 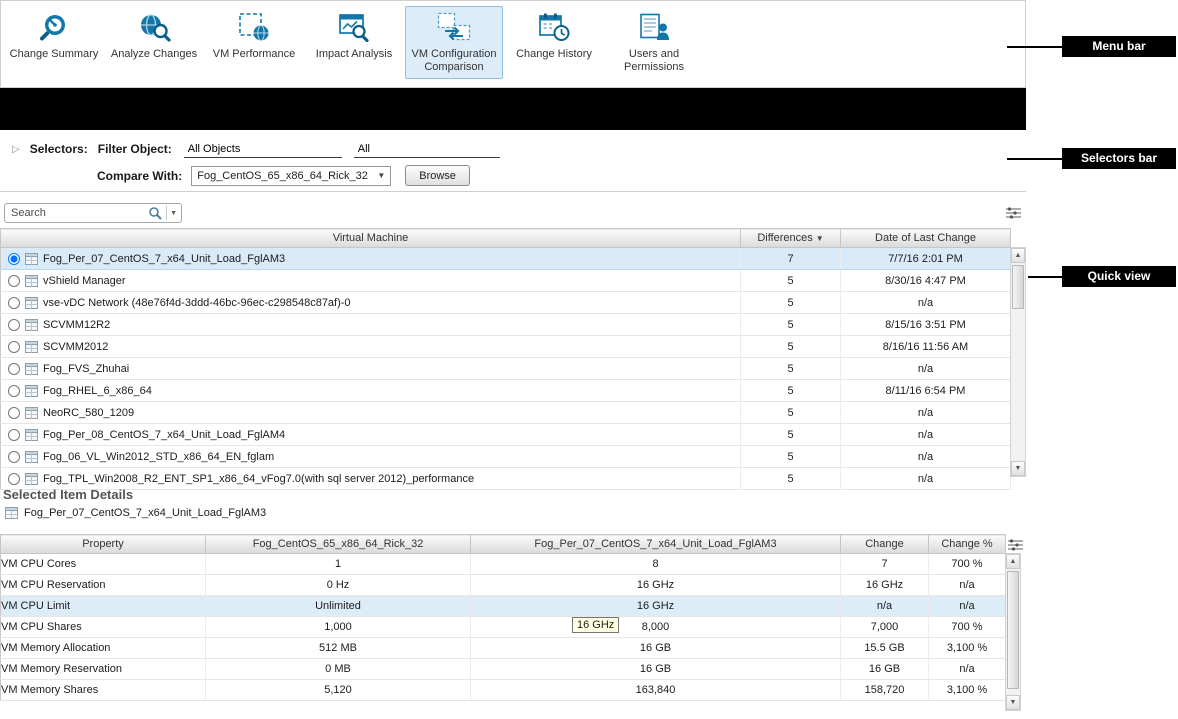 What do you see at coordinates (54, 36) in the screenshot?
I see `menu-item-change-summary: Change Summary` at bounding box center [54, 36].